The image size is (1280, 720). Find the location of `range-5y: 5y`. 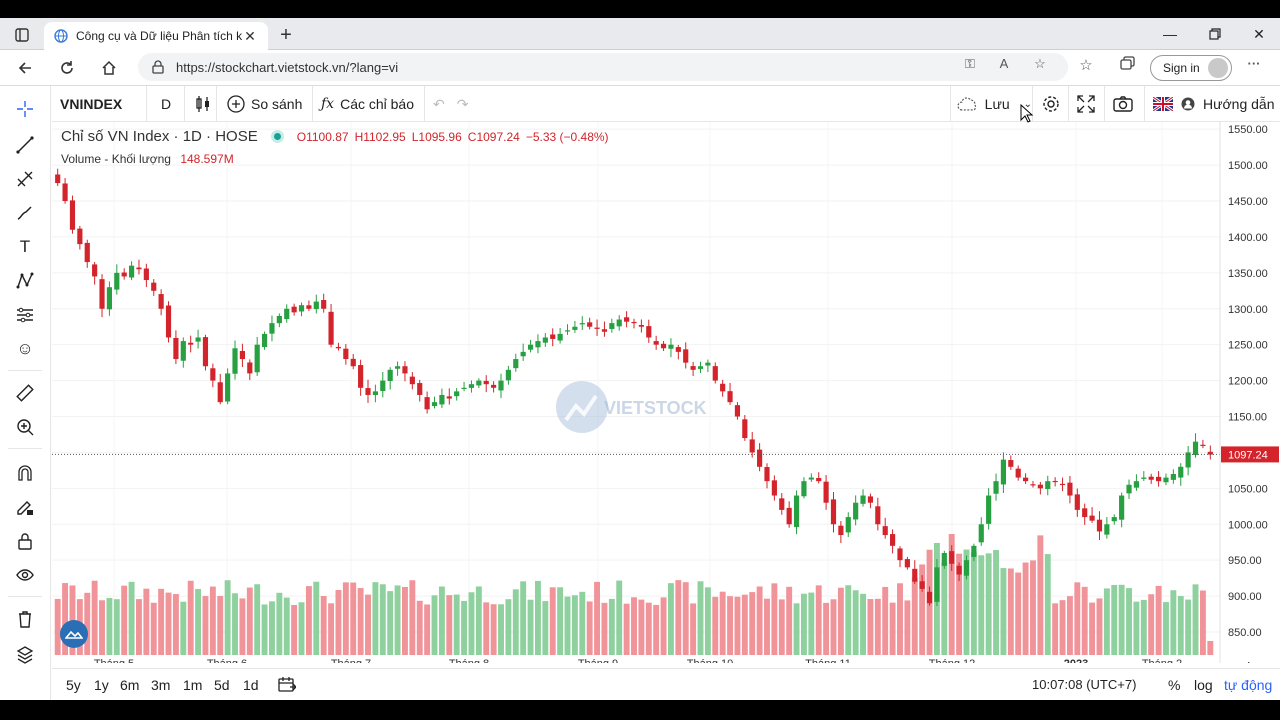

range-5y: 5y is located at coordinates (73, 685).